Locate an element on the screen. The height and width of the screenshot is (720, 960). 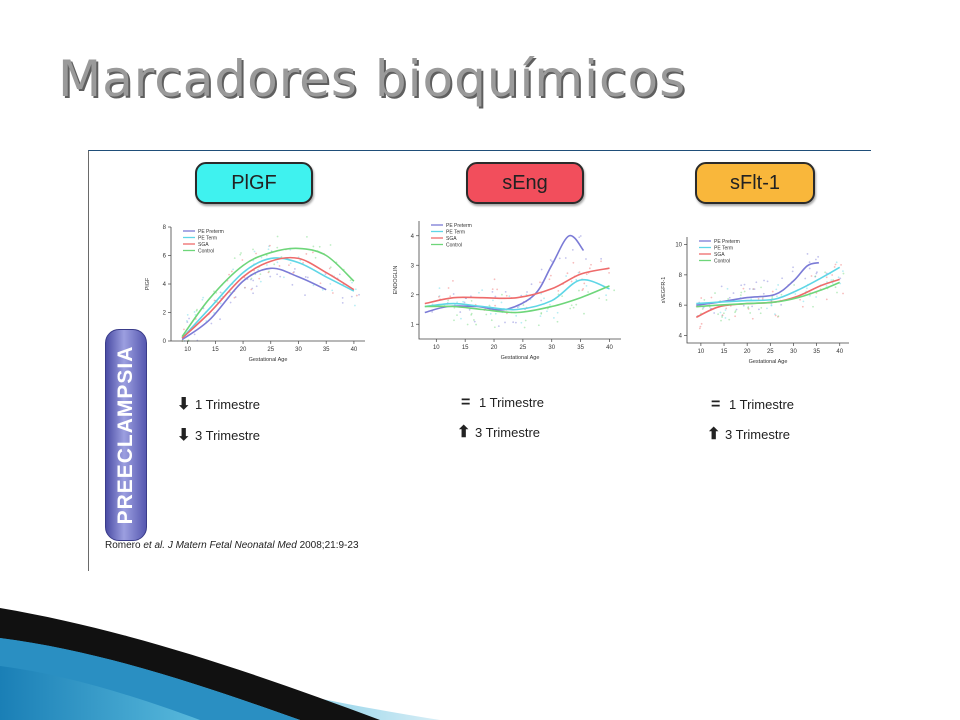
decorative-swoosh is located at coordinates (220, 664).